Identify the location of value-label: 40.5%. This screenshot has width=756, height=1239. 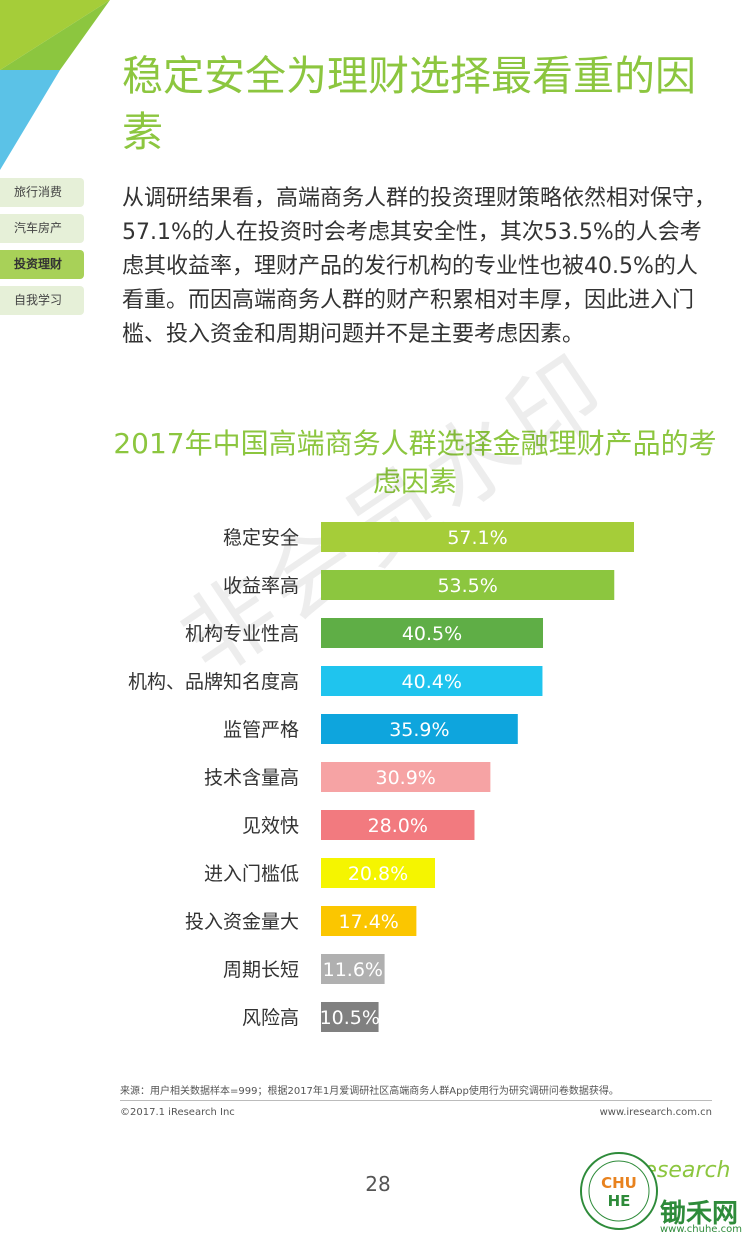
(432, 634).